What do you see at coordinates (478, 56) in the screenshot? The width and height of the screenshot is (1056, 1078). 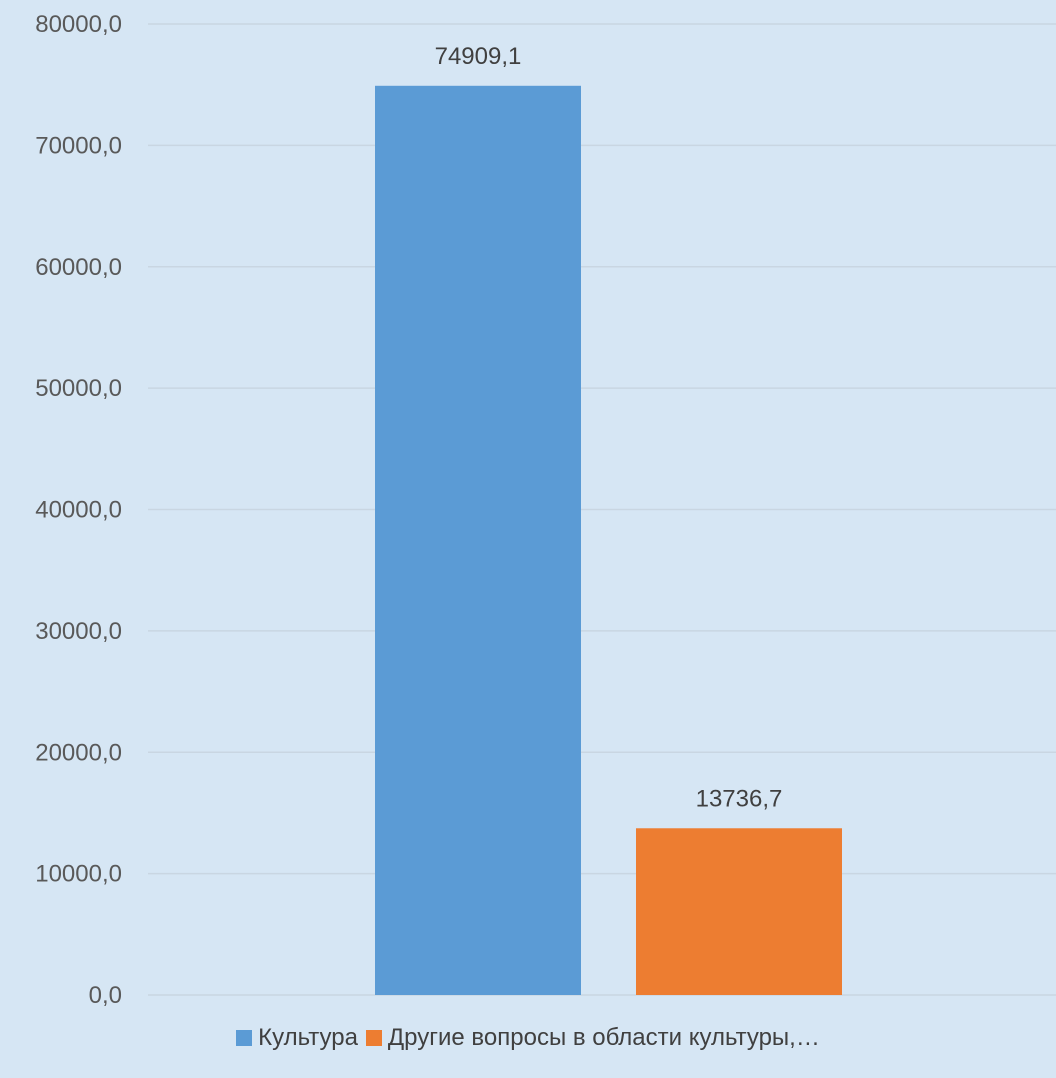 I see `data-label-kultura: 74909,1` at bounding box center [478, 56].